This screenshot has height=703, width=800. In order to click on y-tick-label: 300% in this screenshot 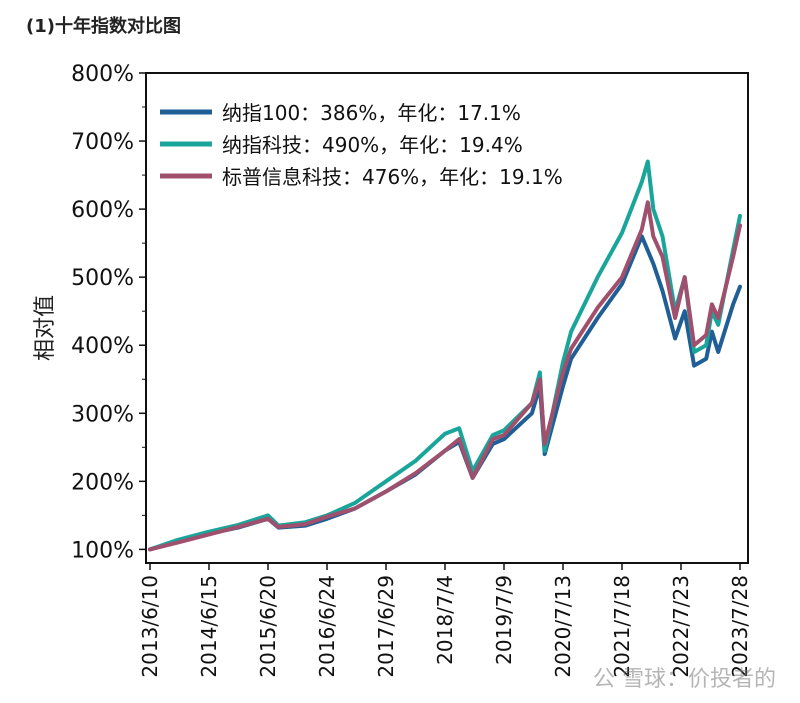, I will do `click(102, 414)`.